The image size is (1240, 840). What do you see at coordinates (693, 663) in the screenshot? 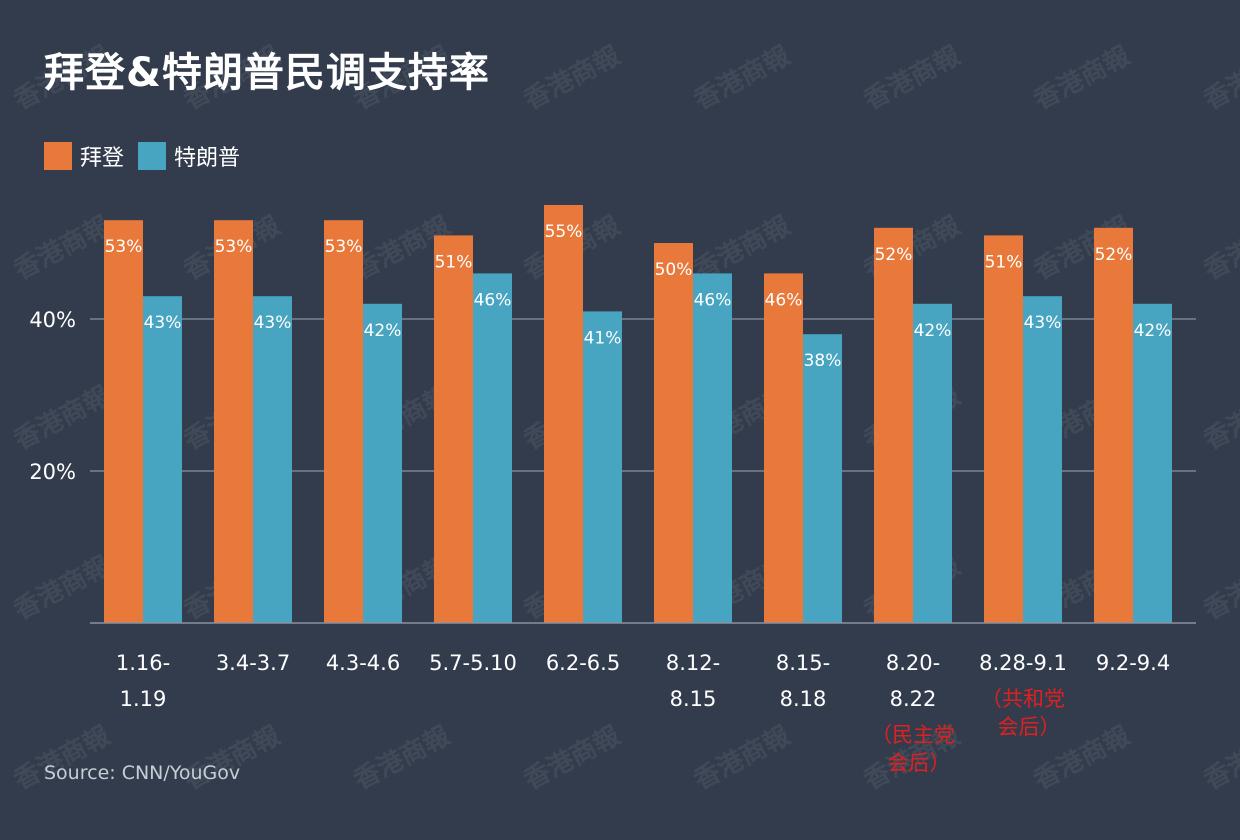
I see `x-tick-label: 8.12-` at bounding box center [693, 663].